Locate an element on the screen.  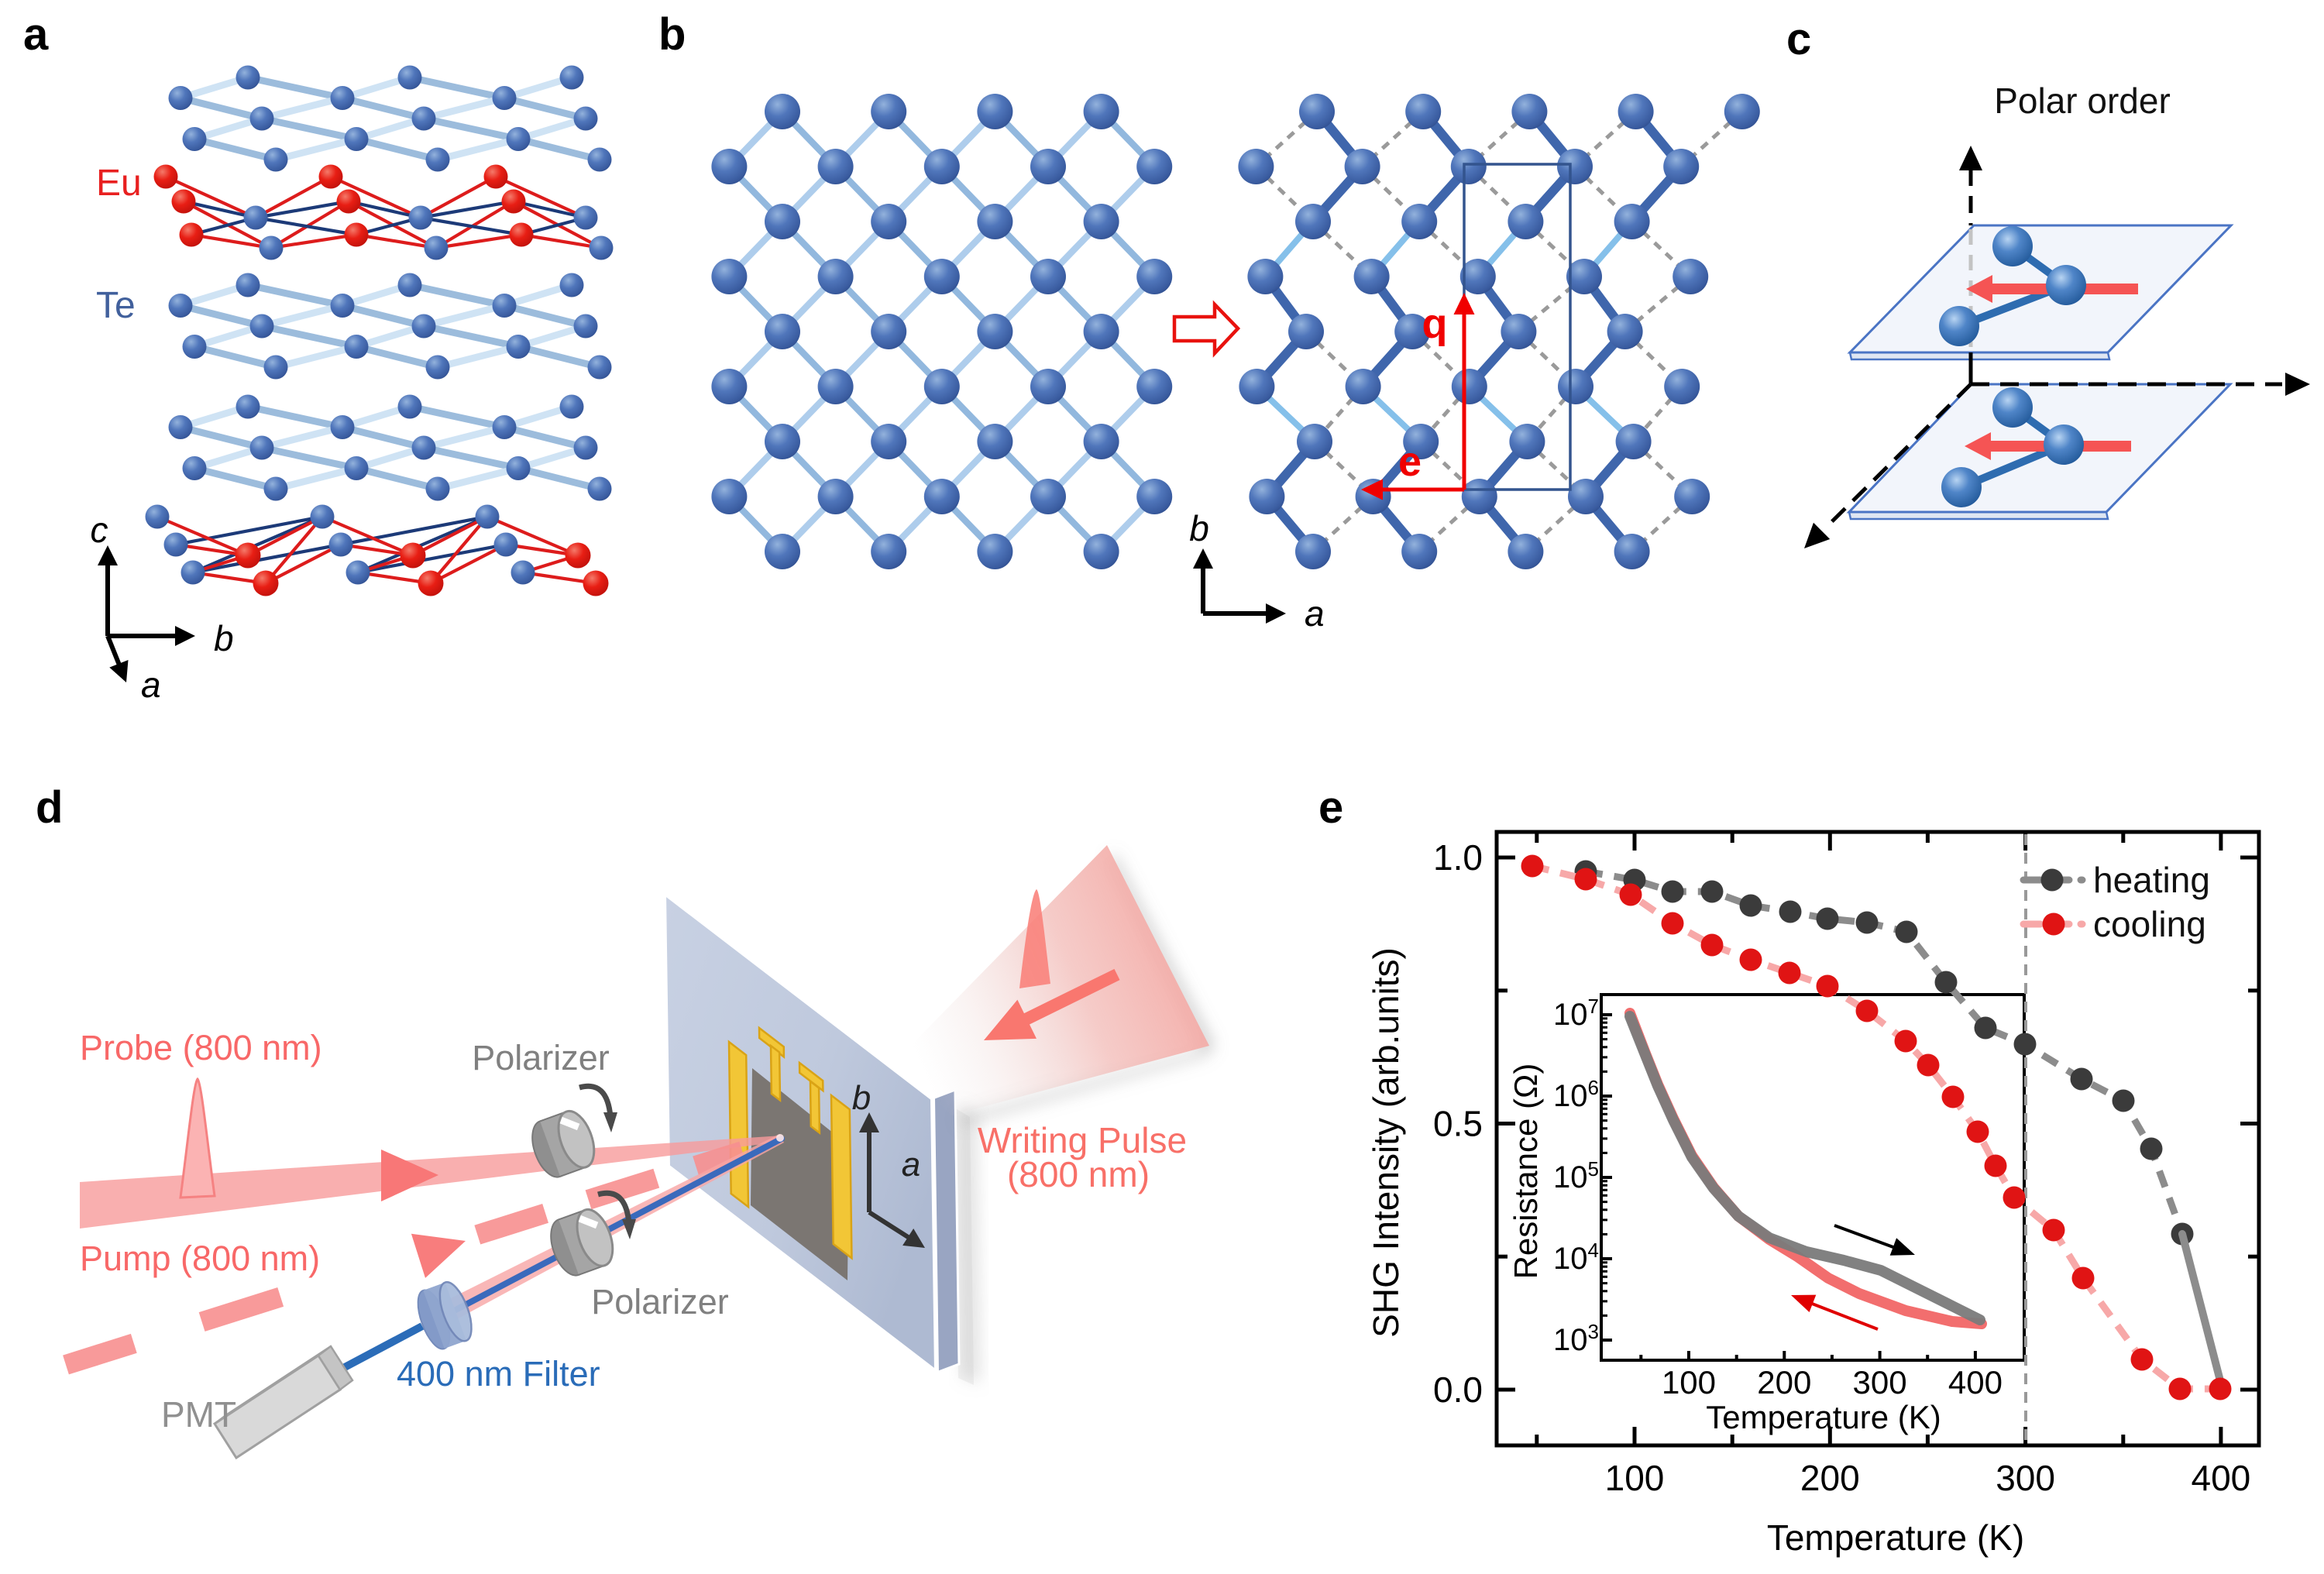
svg-text: d is located at coordinates (49, 807).